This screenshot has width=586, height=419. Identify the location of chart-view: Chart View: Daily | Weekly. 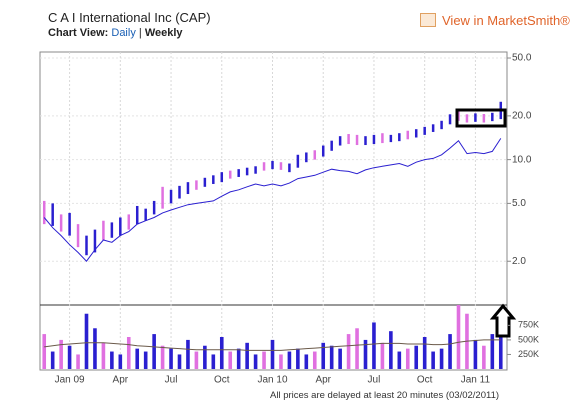
(115, 33).